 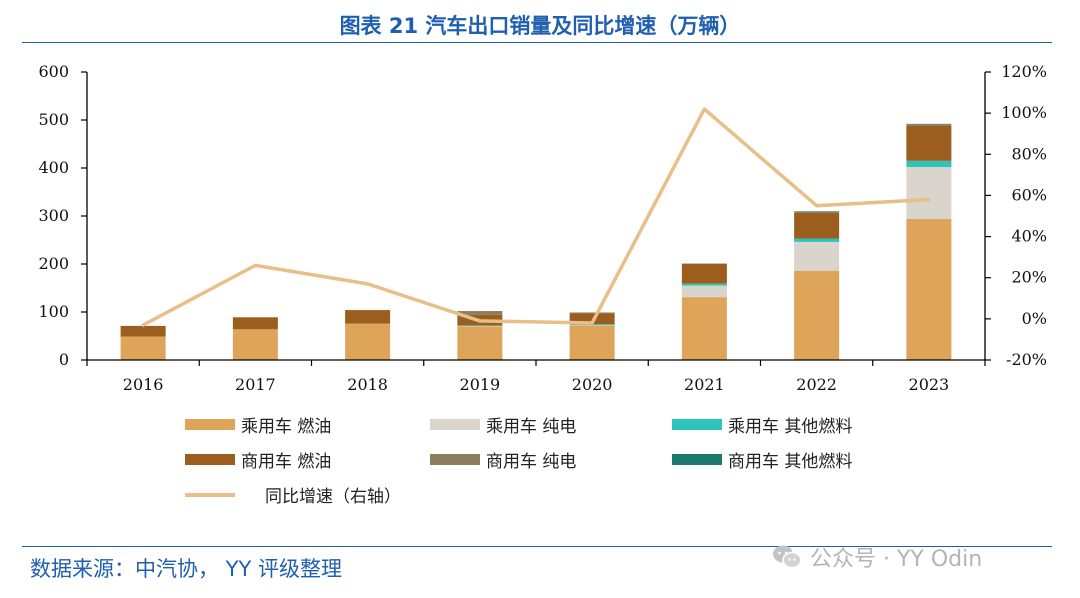 I want to click on legend-label-pv-fuel: 乘用车 燃油, so click(x=286, y=427).